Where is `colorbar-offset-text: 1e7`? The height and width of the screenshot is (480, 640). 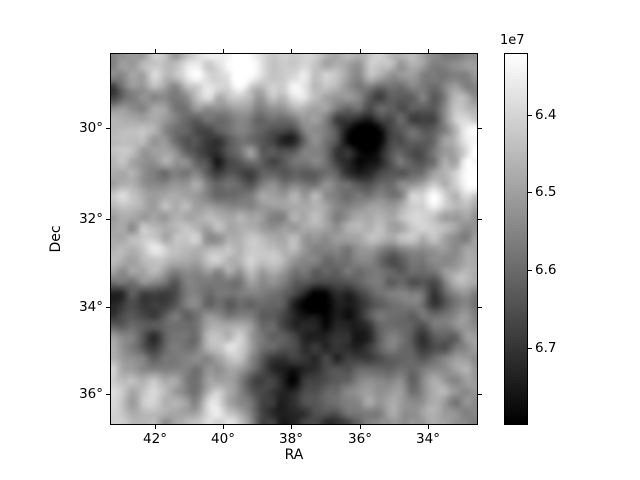
colorbar-offset-text: 1e7 is located at coordinates (512, 40).